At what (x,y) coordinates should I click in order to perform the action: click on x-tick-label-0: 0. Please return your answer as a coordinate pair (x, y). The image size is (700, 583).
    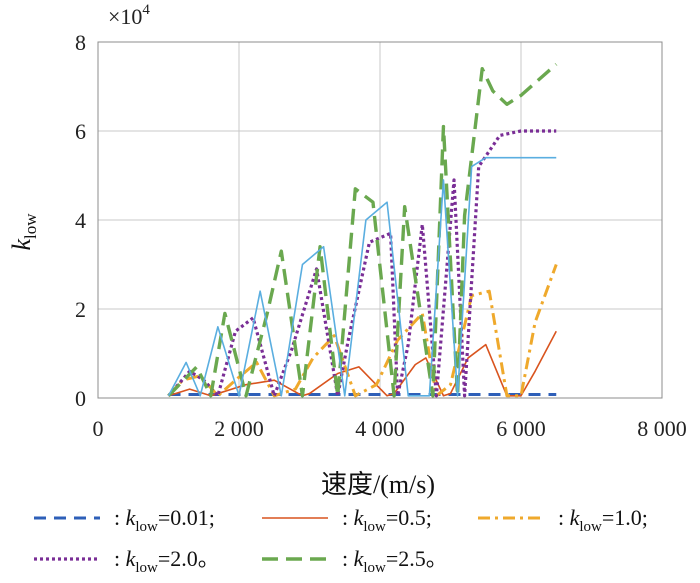
    Looking at the image, I should click on (98, 428).